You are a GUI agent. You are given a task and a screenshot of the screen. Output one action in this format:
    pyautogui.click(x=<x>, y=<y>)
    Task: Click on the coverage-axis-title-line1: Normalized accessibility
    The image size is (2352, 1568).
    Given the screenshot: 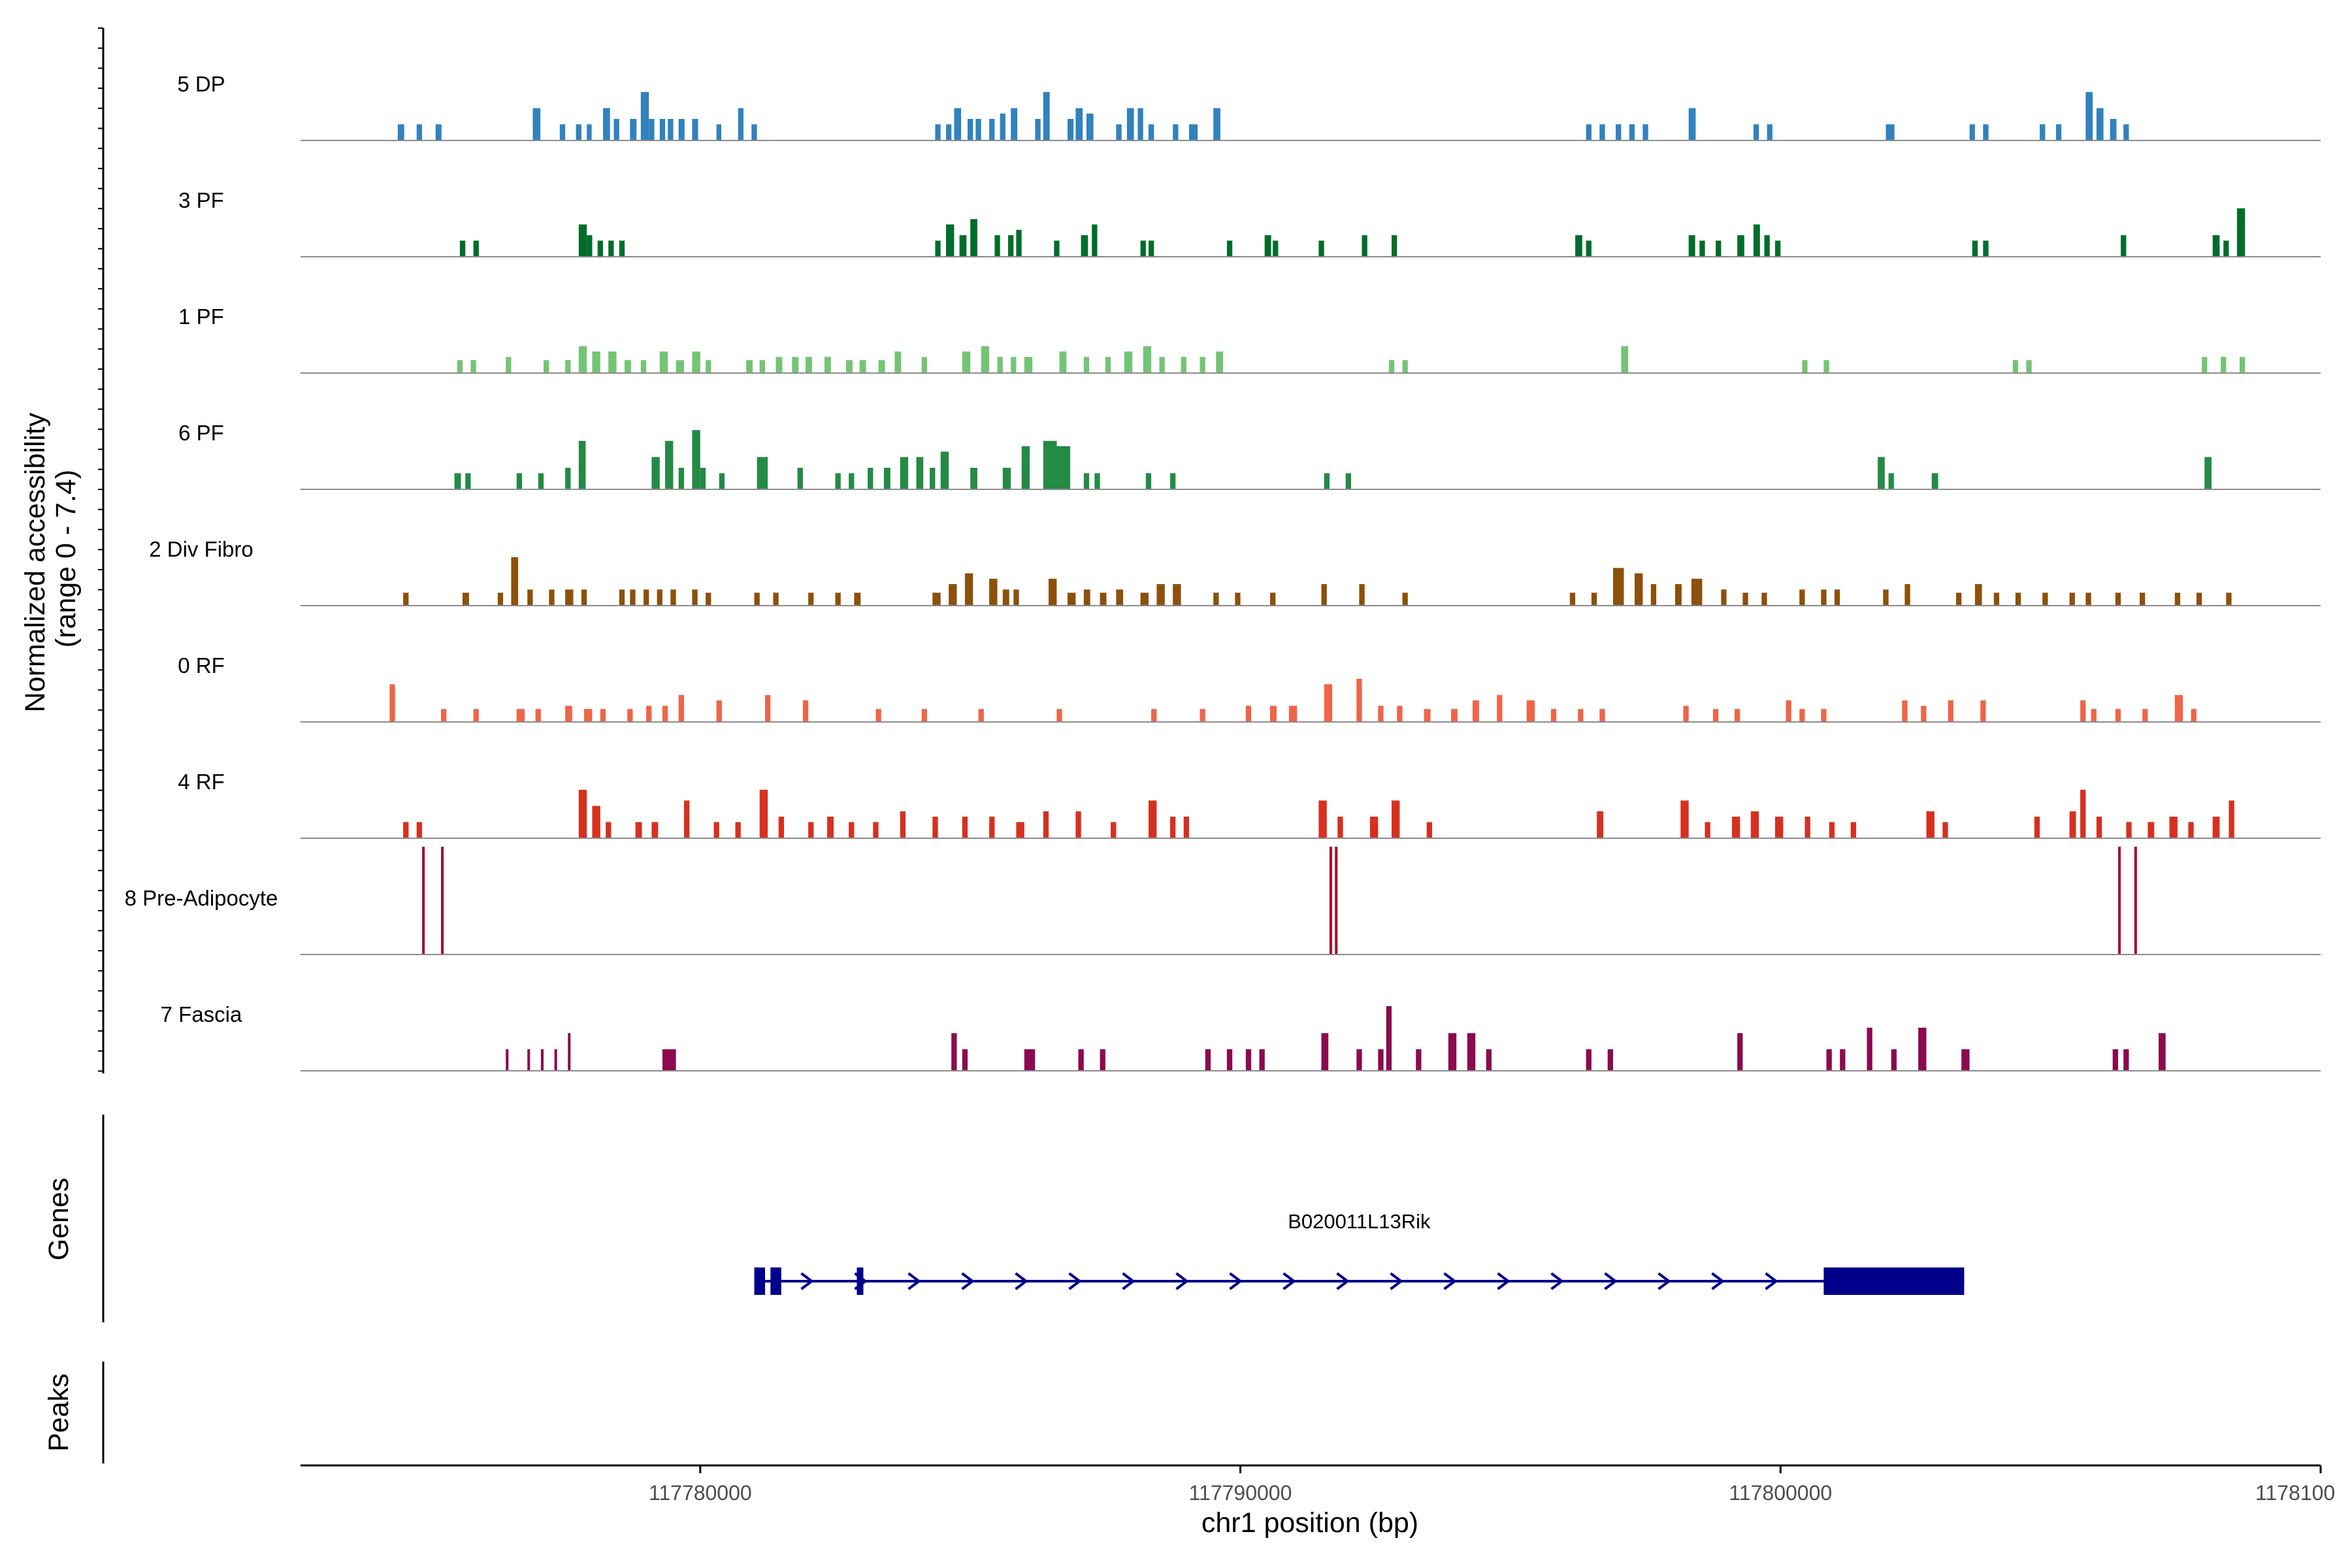 What is the action you would take?
    pyautogui.click(x=35, y=562)
    